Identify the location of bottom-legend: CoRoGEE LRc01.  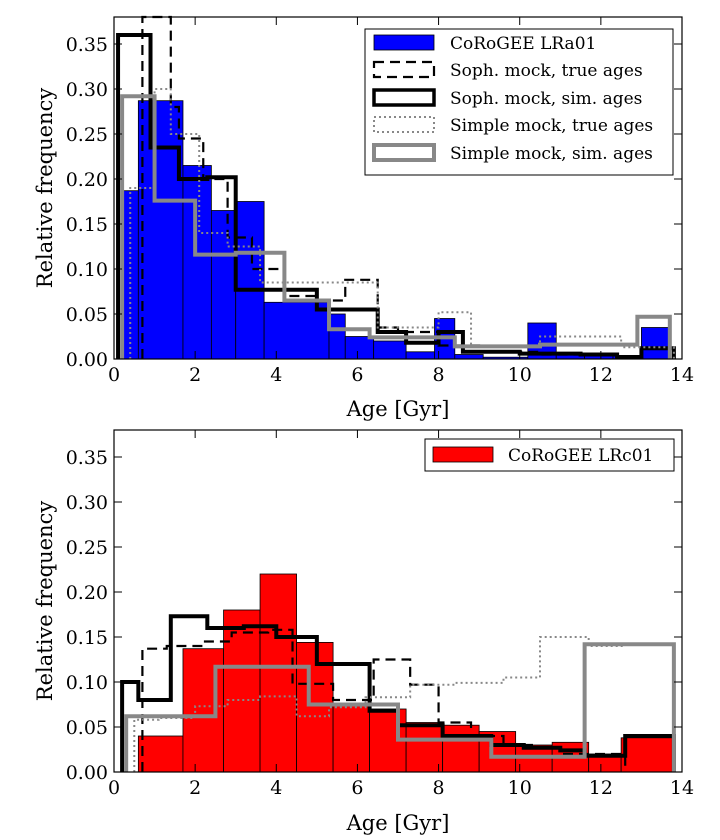
(549, 455).